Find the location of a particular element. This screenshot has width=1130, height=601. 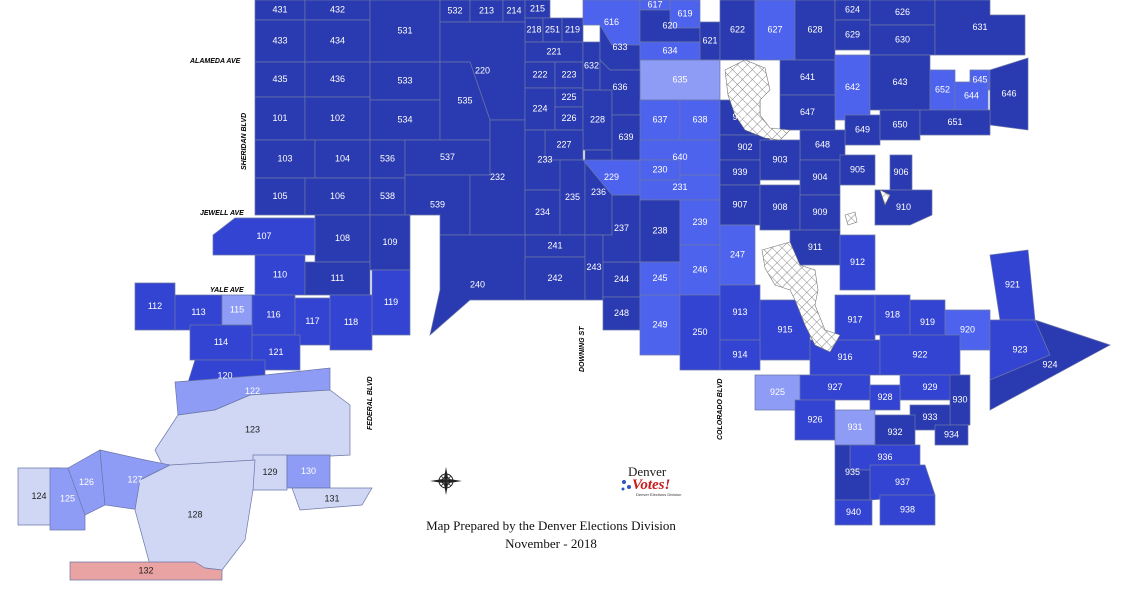

precinct-label-222: 222 is located at coordinates (539, 74).